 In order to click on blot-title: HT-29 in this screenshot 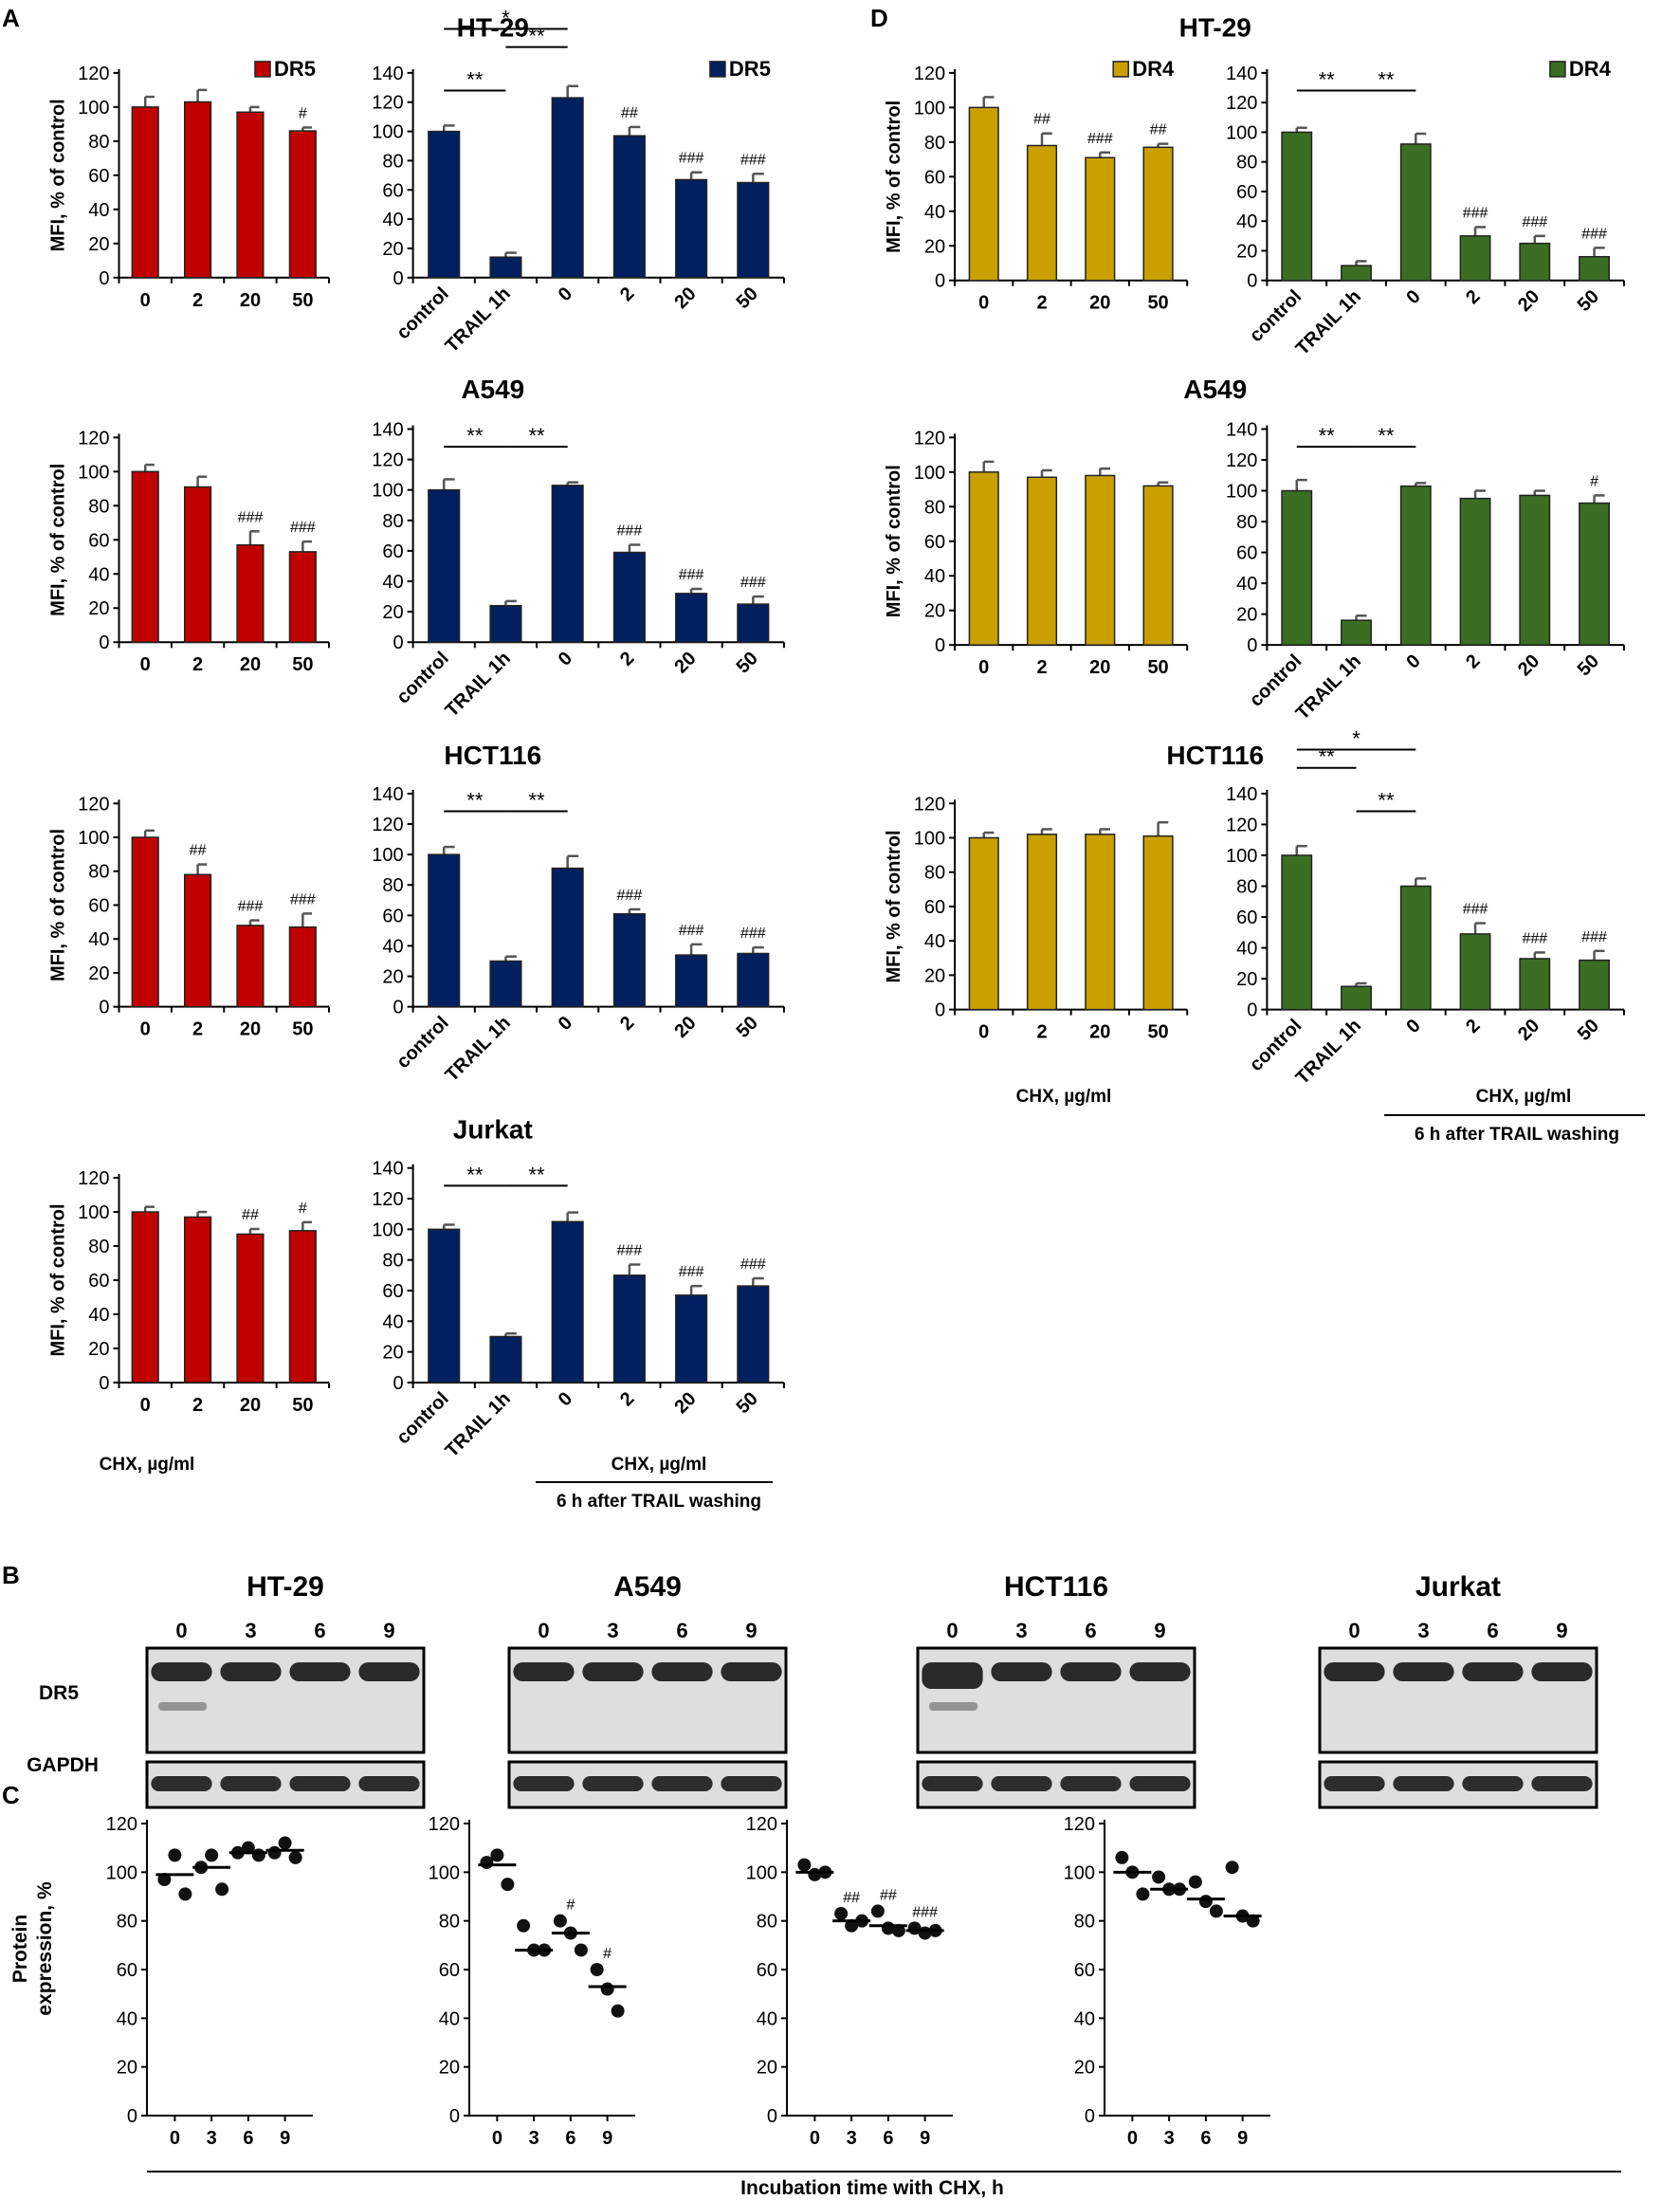, I will do `click(286, 1587)`.